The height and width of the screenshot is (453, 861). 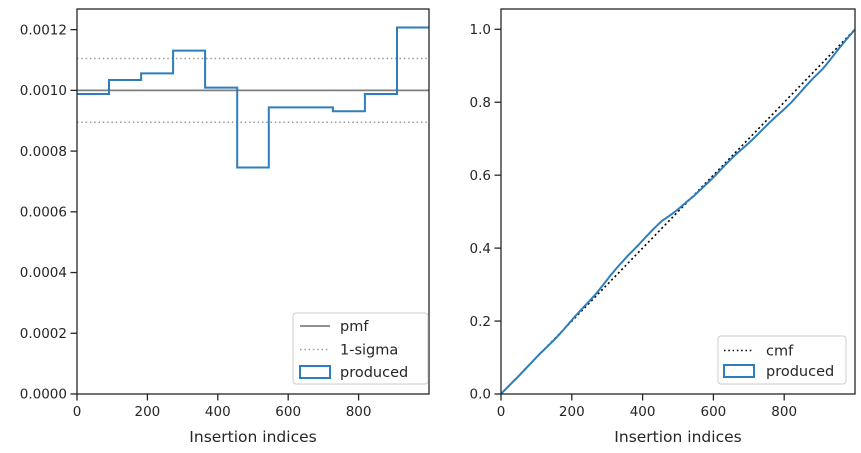 I want to click on y-tick-label: 0.0002, so click(x=43, y=334).